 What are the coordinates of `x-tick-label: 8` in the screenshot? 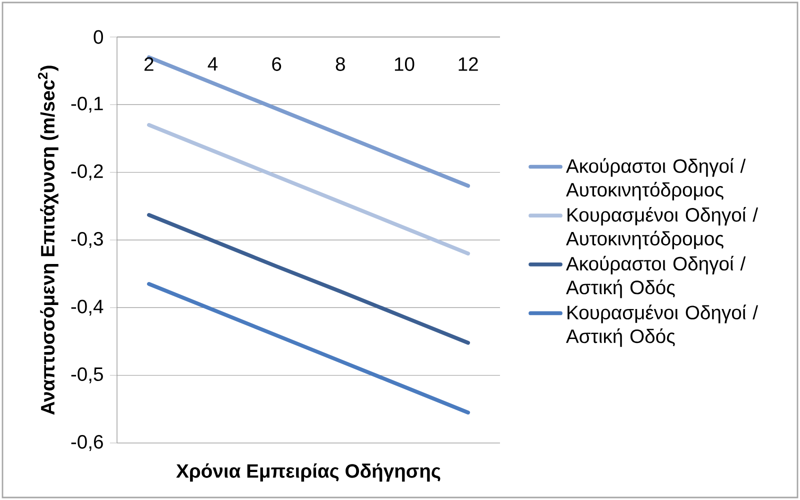 It's located at (340, 64).